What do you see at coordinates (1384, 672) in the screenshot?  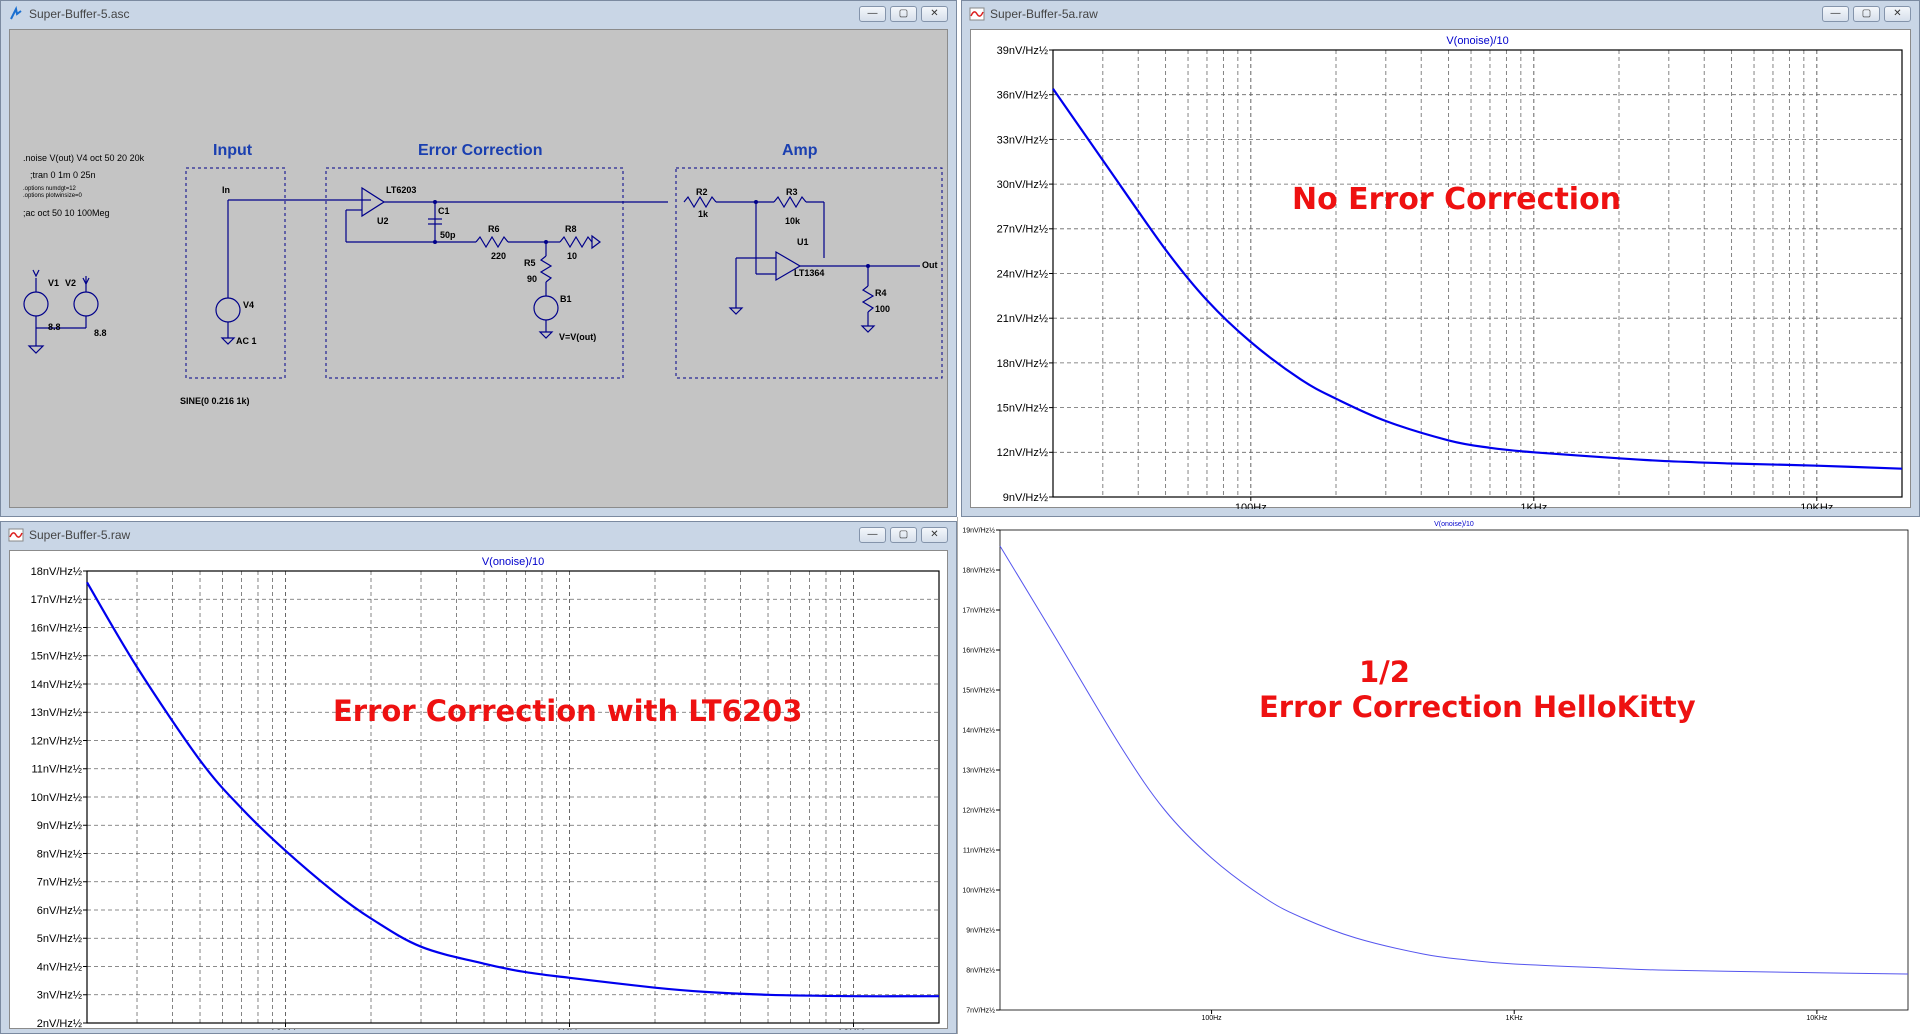 I see `overlay-half: 1/2` at bounding box center [1384, 672].